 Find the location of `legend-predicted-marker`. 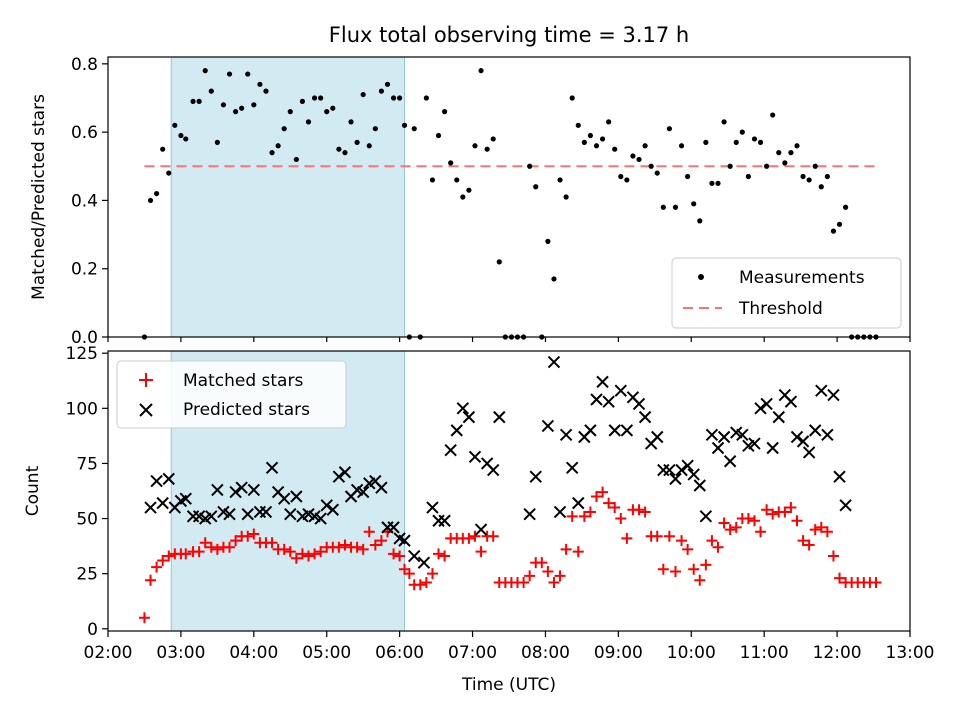

legend-predicted-marker is located at coordinates (146, 410).